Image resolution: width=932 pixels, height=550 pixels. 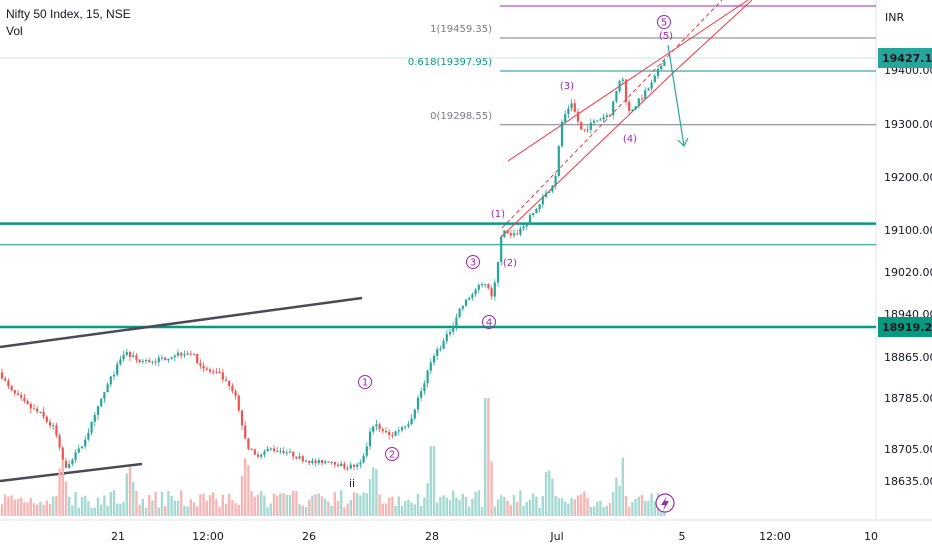 What do you see at coordinates (567, 86) in the screenshot?
I see `wave-label-major: (3)` at bounding box center [567, 86].